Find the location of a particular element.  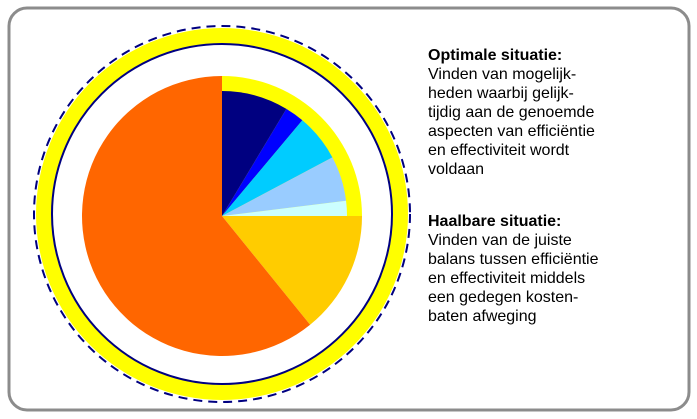

section-line: een gedegen kosten- is located at coordinates (503, 297).